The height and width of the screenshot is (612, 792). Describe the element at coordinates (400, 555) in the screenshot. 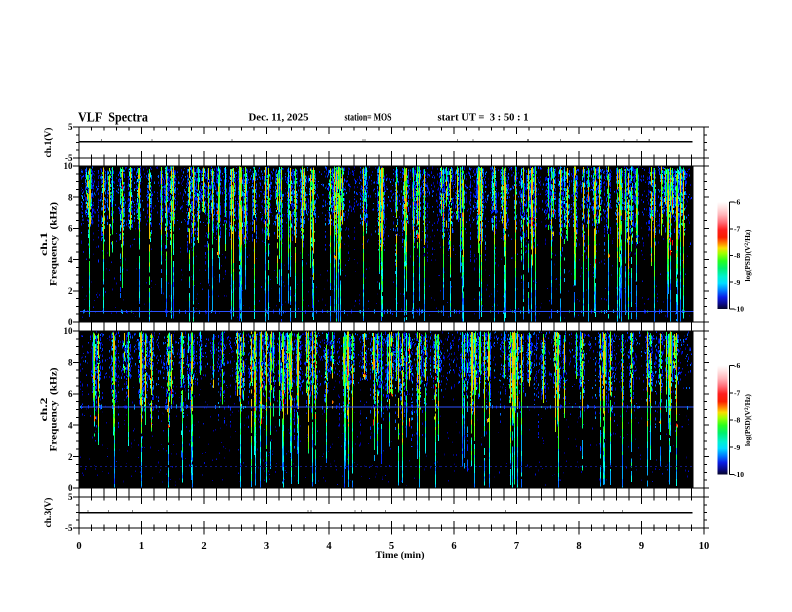

I see `svg-text: Time (min)` at that location.